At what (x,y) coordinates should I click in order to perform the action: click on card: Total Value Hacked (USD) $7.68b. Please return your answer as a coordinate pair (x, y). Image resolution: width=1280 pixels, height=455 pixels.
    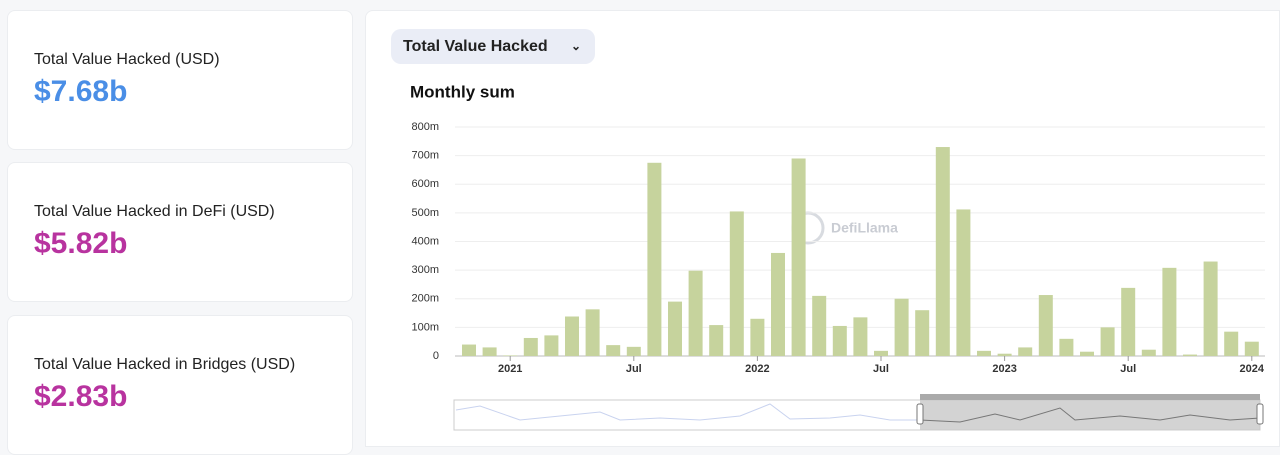
    Looking at the image, I should click on (180, 80).